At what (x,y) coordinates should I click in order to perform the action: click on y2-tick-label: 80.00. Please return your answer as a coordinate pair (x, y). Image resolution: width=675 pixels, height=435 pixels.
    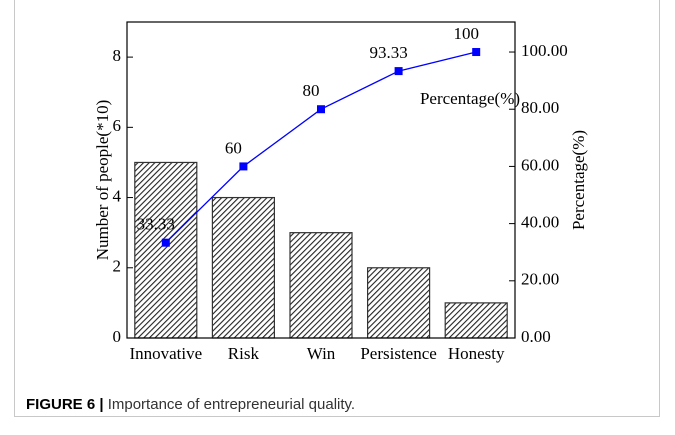
    Looking at the image, I should click on (540, 107).